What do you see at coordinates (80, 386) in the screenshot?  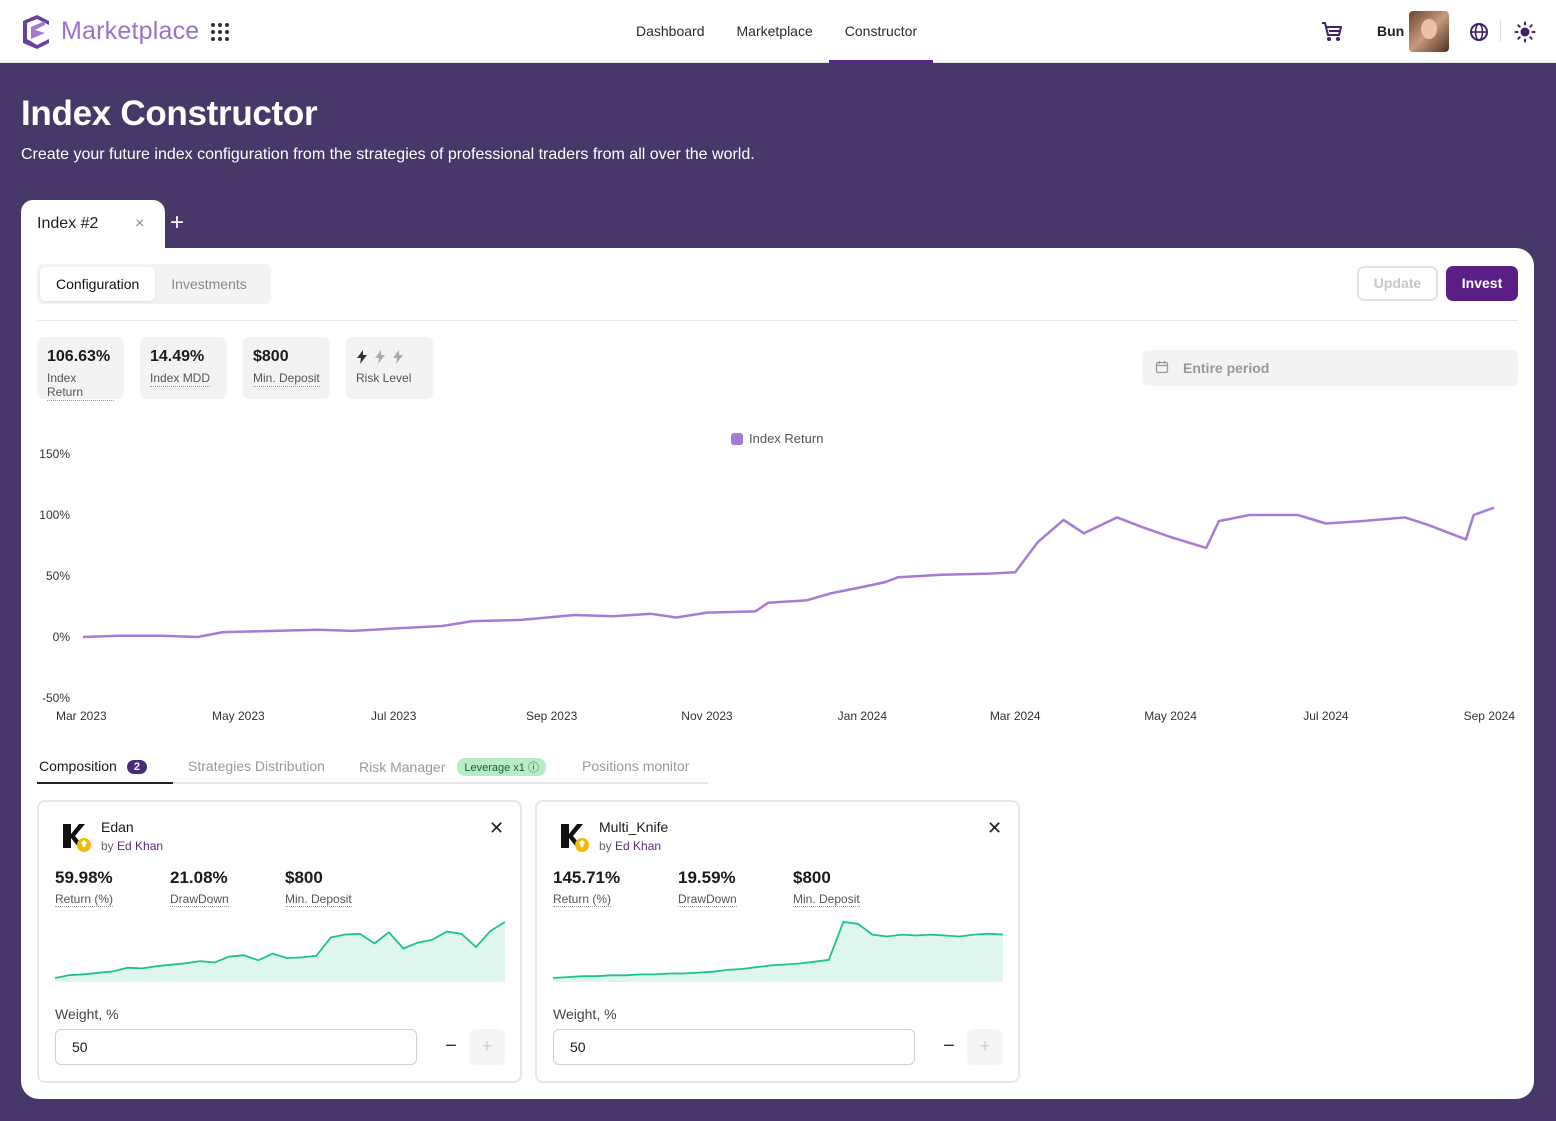 I see `stat-label: Index Return` at bounding box center [80, 386].